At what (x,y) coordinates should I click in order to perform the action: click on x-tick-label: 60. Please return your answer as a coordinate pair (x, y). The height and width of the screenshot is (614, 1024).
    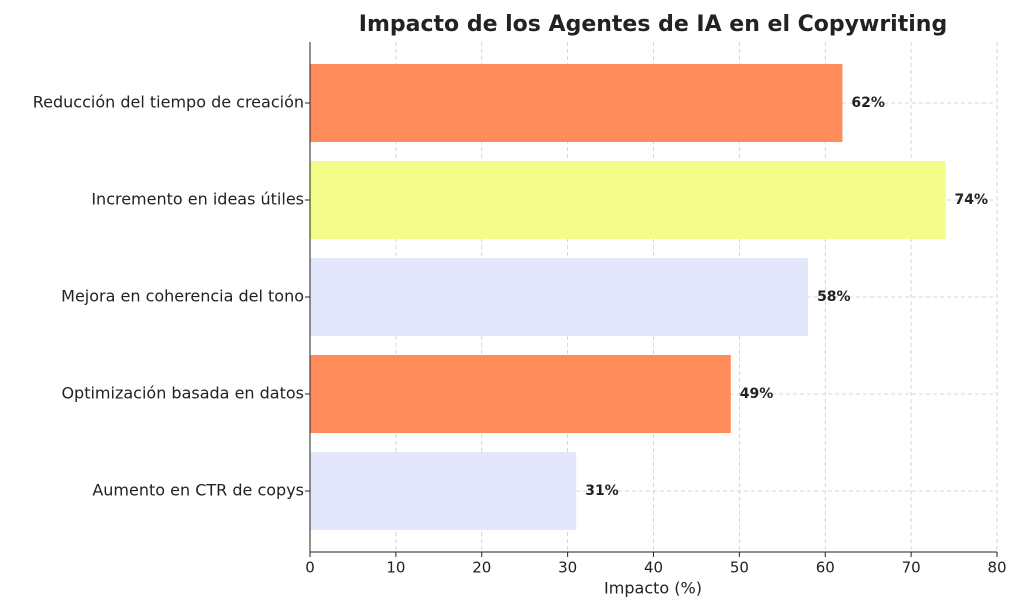
    Looking at the image, I should click on (825, 568).